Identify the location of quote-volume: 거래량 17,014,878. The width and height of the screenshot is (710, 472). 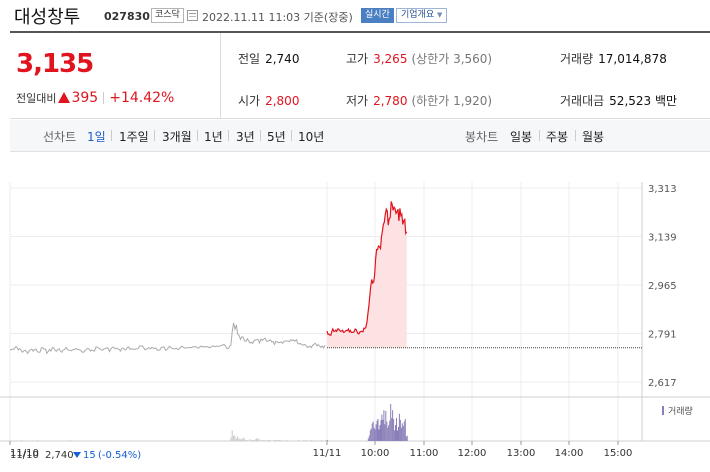
(613, 58).